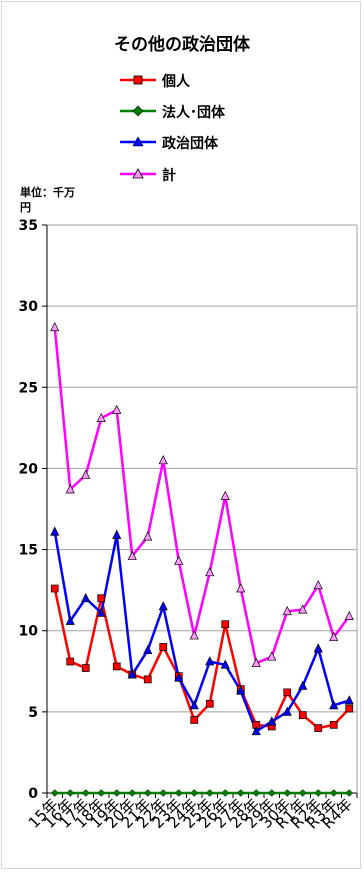  What do you see at coordinates (138, 173) in the screenshot?
I see `legend-swatch-kei` at bounding box center [138, 173].